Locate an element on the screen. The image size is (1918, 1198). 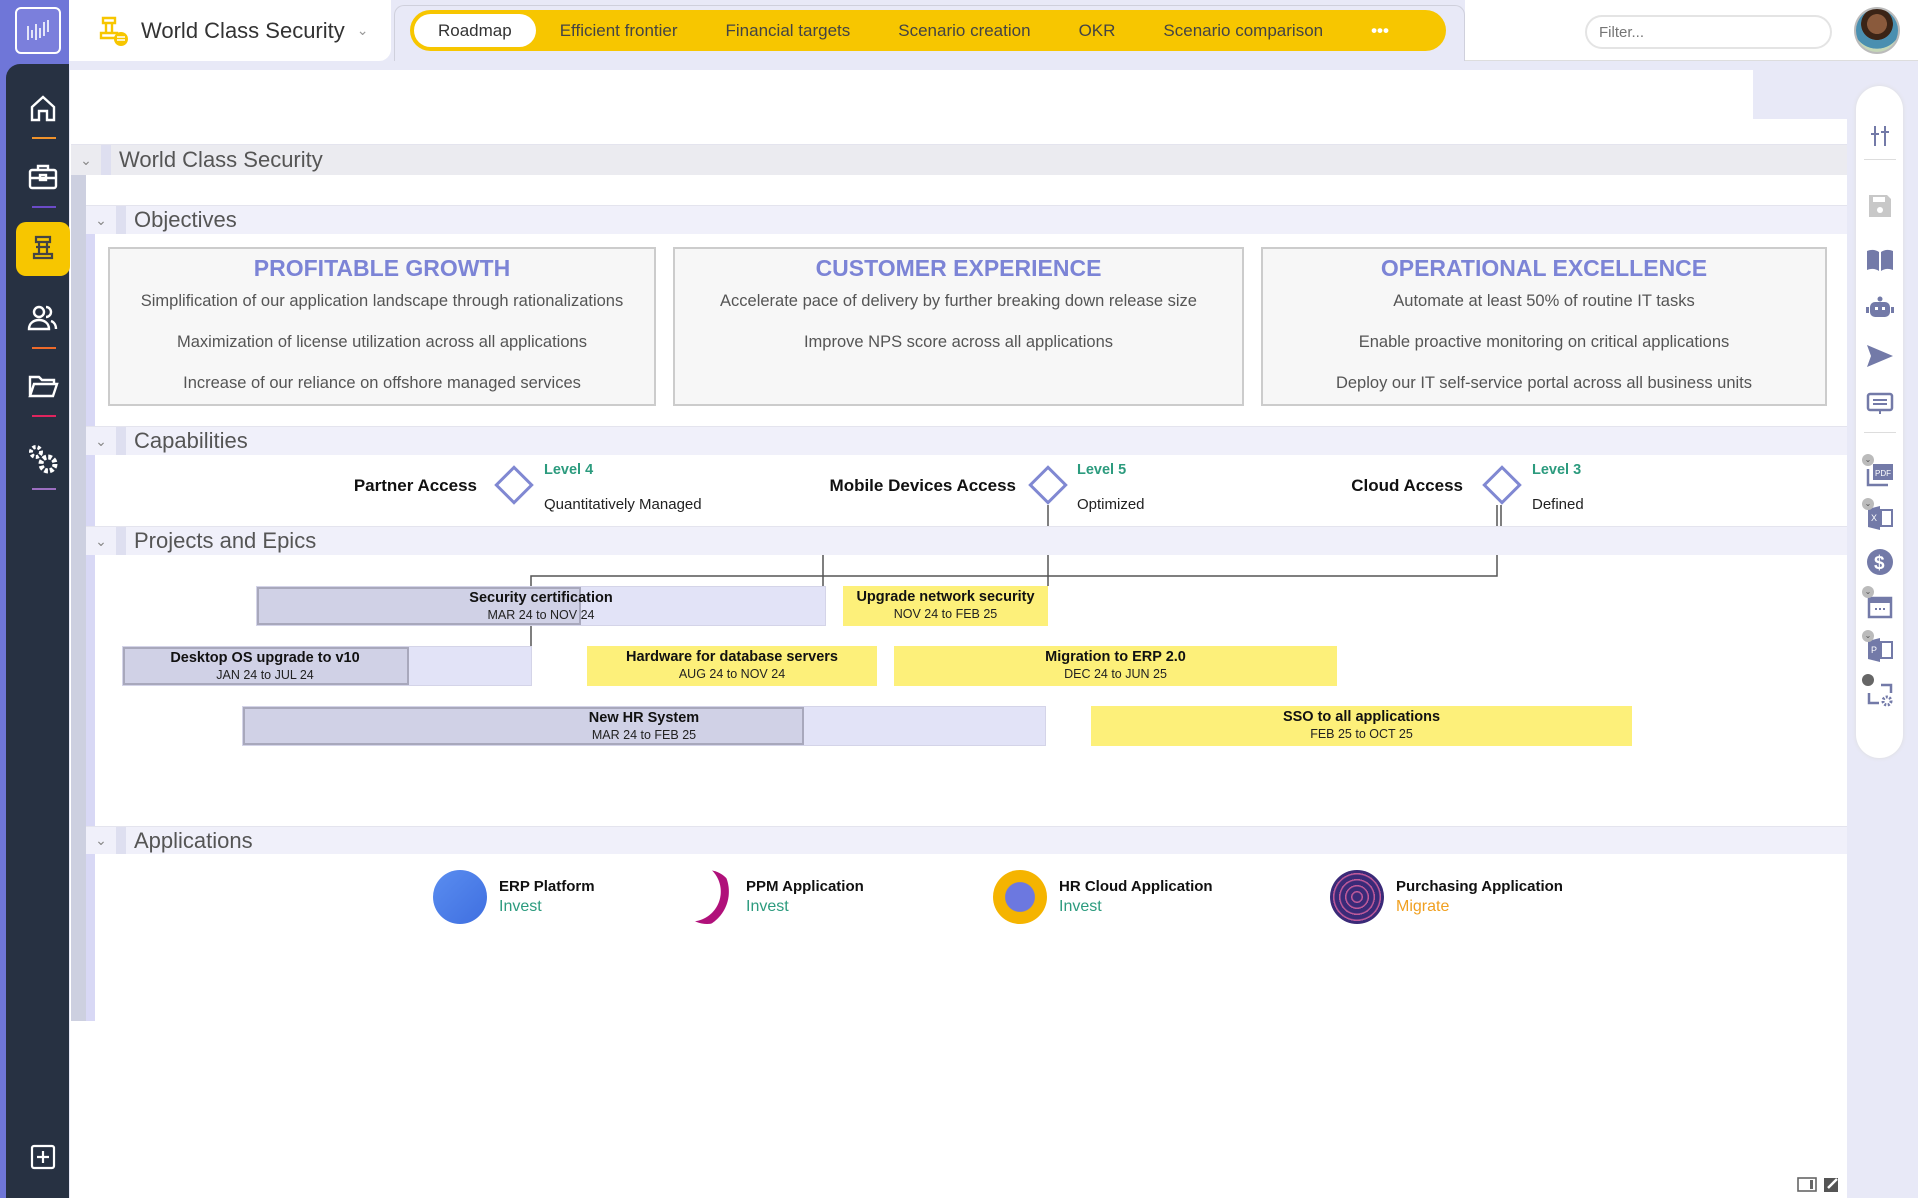
sidebar-item-settings is located at coordinates (43, 462).